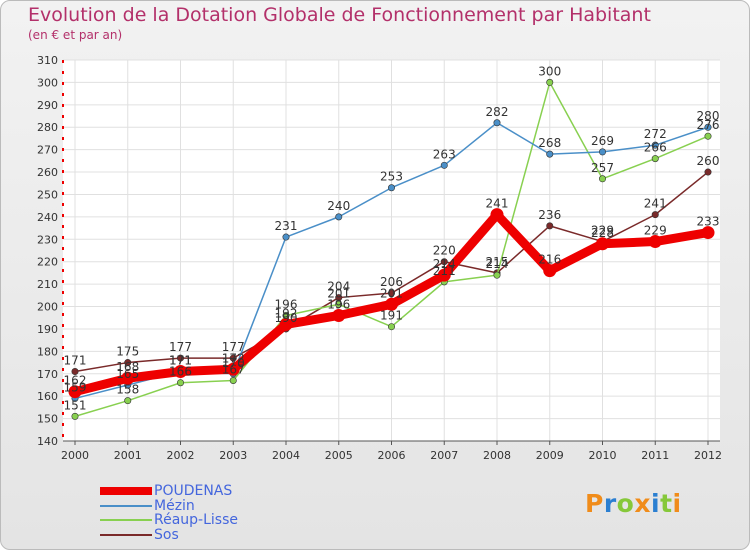 Image resolution: width=750 pixels, height=550 pixels. Describe the element at coordinates (193, 491) in the screenshot. I see `legend-label-poudenas: POUDENAS` at that location.